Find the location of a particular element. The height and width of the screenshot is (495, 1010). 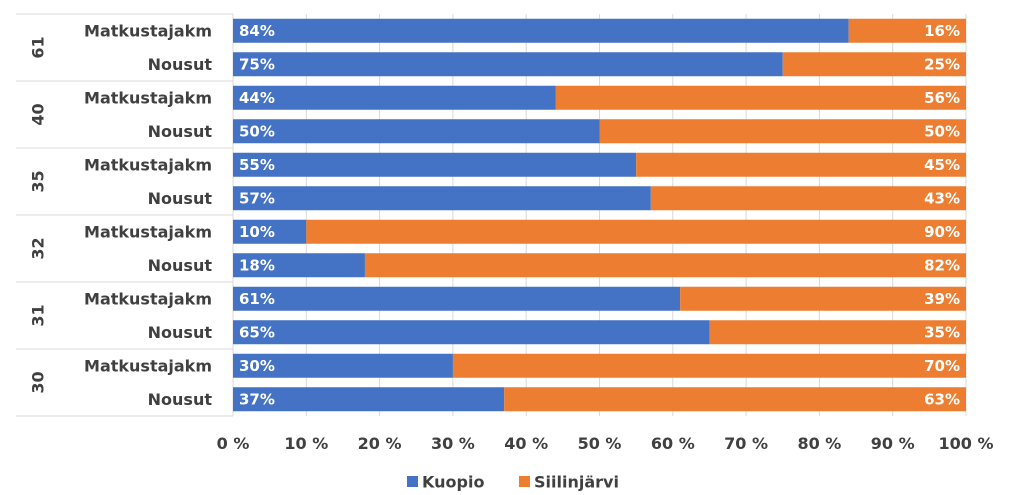

data-label: 44% is located at coordinates (257, 98).